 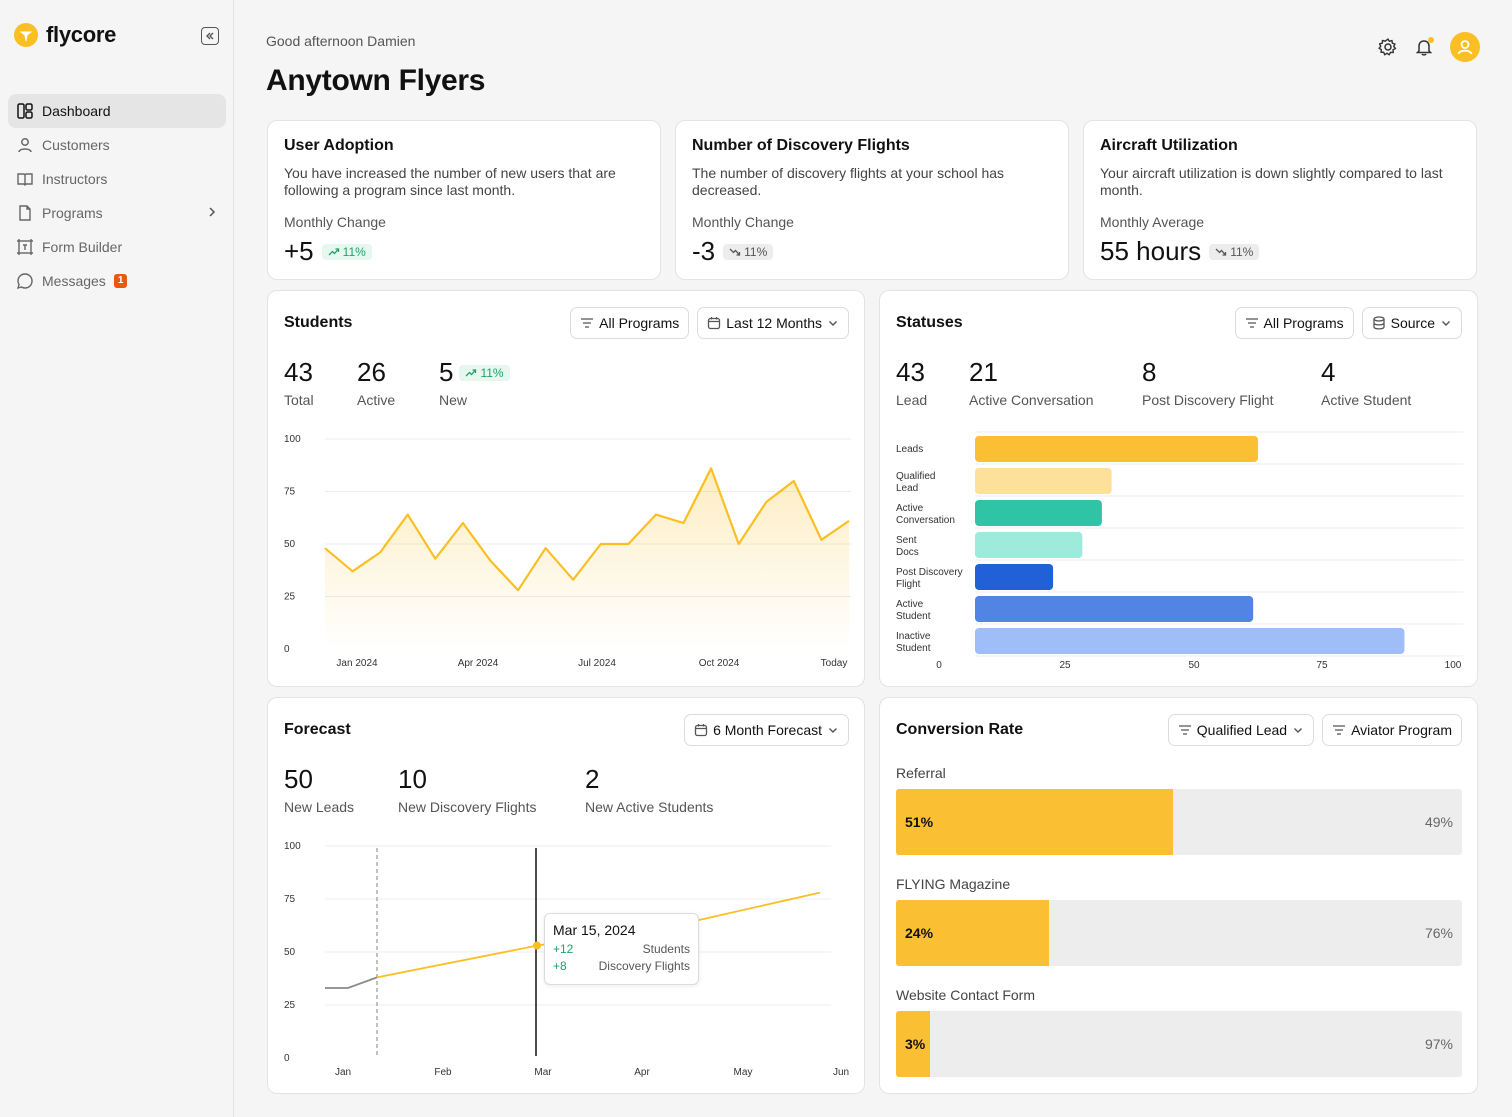 I want to click on stat-subtitle: Monthly Average, so click(x=1152, y=222).